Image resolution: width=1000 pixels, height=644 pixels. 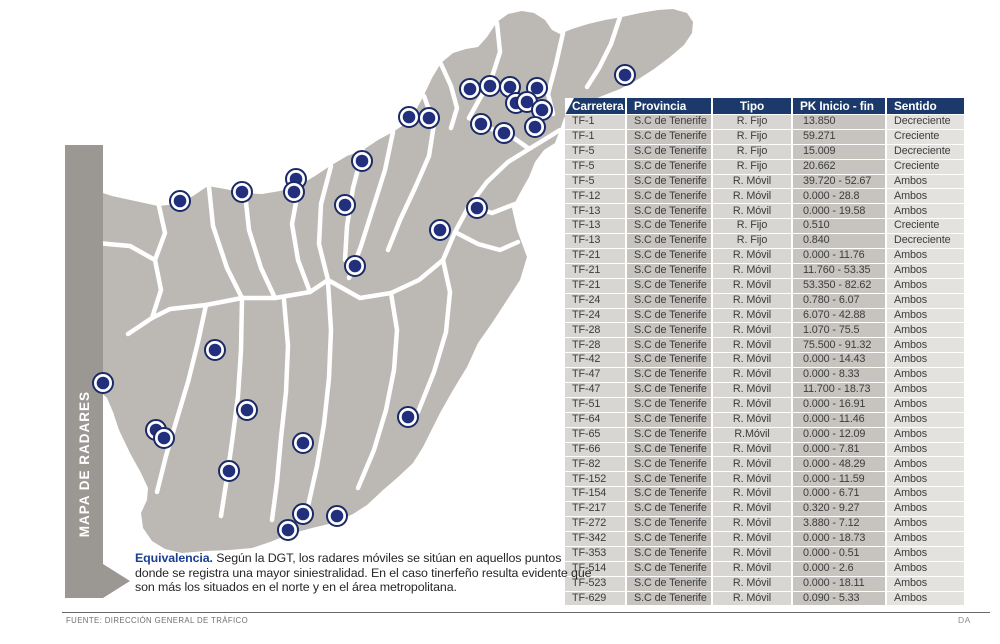 What do you see at coordinates (596, 569) in the screenshot?
I see `table-cell: TF-514` at bounding box center [596, 569].